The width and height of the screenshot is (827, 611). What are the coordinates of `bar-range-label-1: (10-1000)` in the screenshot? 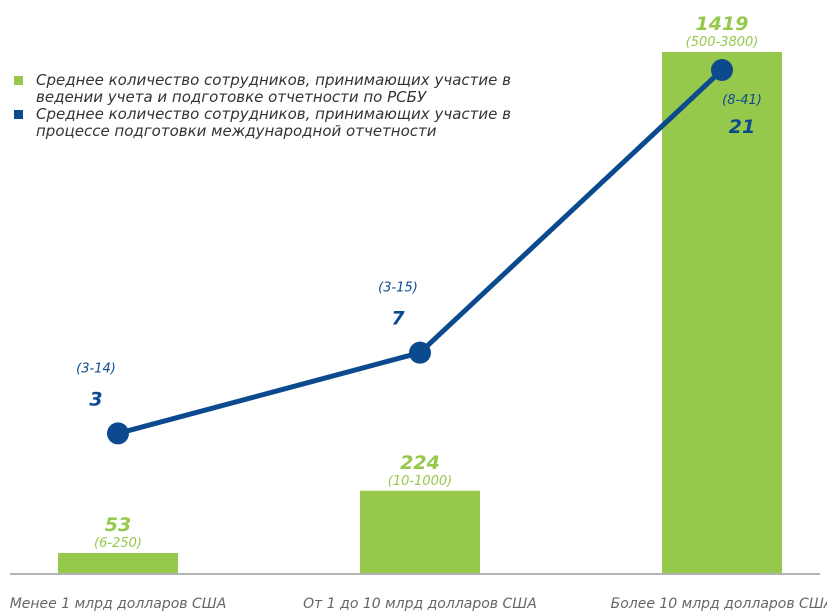 It's located at (420, 481).